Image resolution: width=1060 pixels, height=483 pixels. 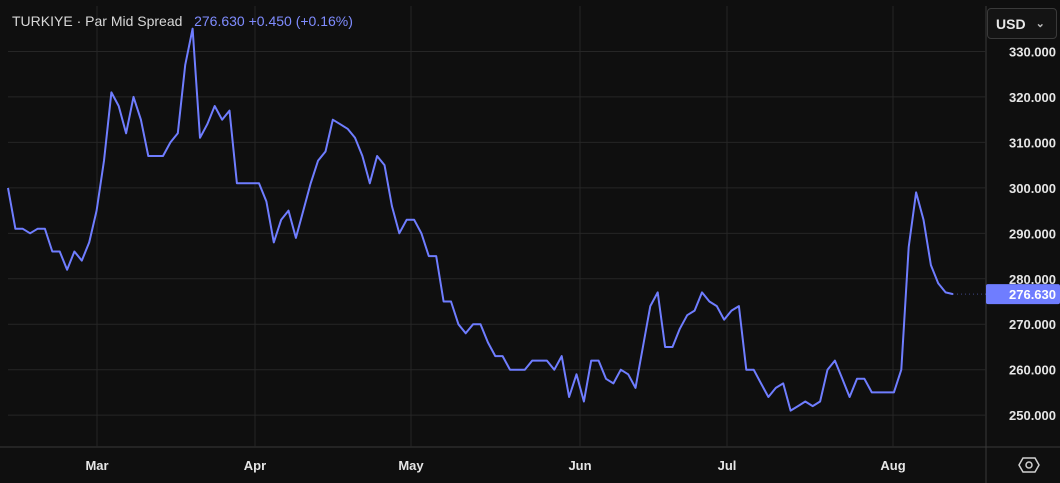 I want to click on legend-change: +0.450, so click(x=270, y=21).